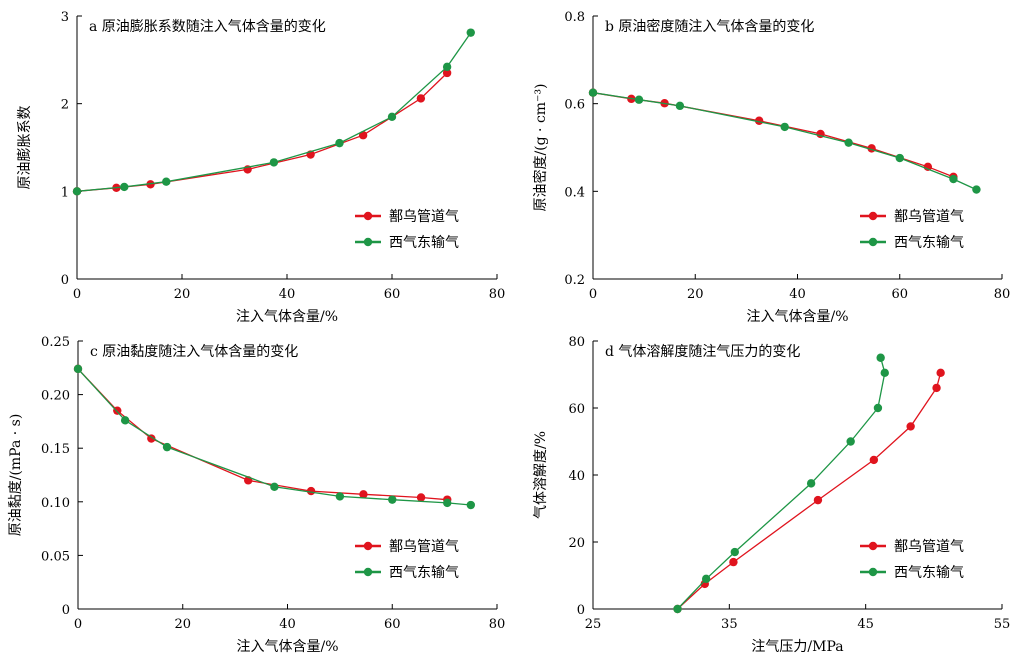  What do you see at coordinates (574, 105) in the screenshot?
I see `y-tick-label: 0.6` at bounding box center [574, 105].